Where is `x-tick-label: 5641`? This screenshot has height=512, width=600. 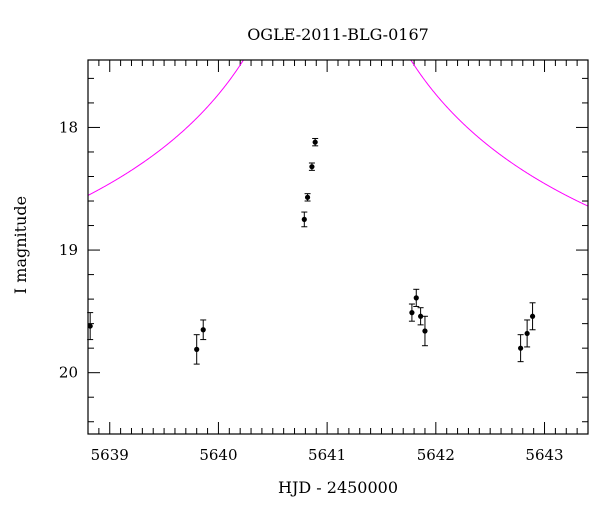
x-tick-label: 5641 is located at coordinates (327, 455).